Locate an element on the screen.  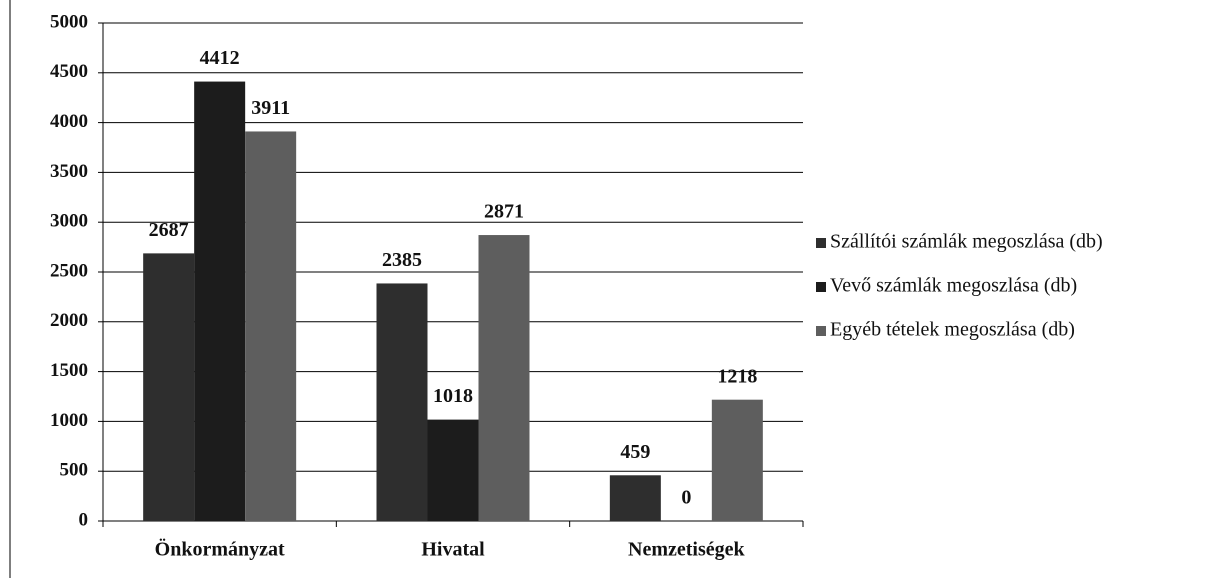
x-tick-label: Önkormányzat is located at coordinates (220, 549).